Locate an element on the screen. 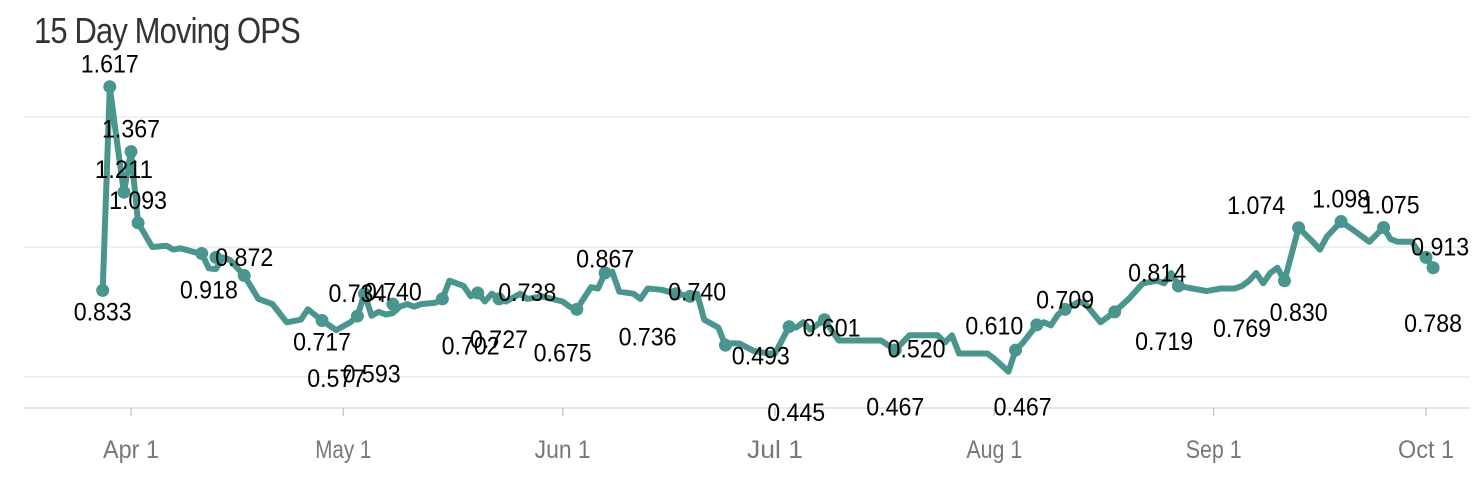 The image size is (1484, 490). x-axis: Apr 1 May 1 Jun 1 Jul 1 Aug 1 Sep 1 Oct 1 is located at coordinates (747, 435).